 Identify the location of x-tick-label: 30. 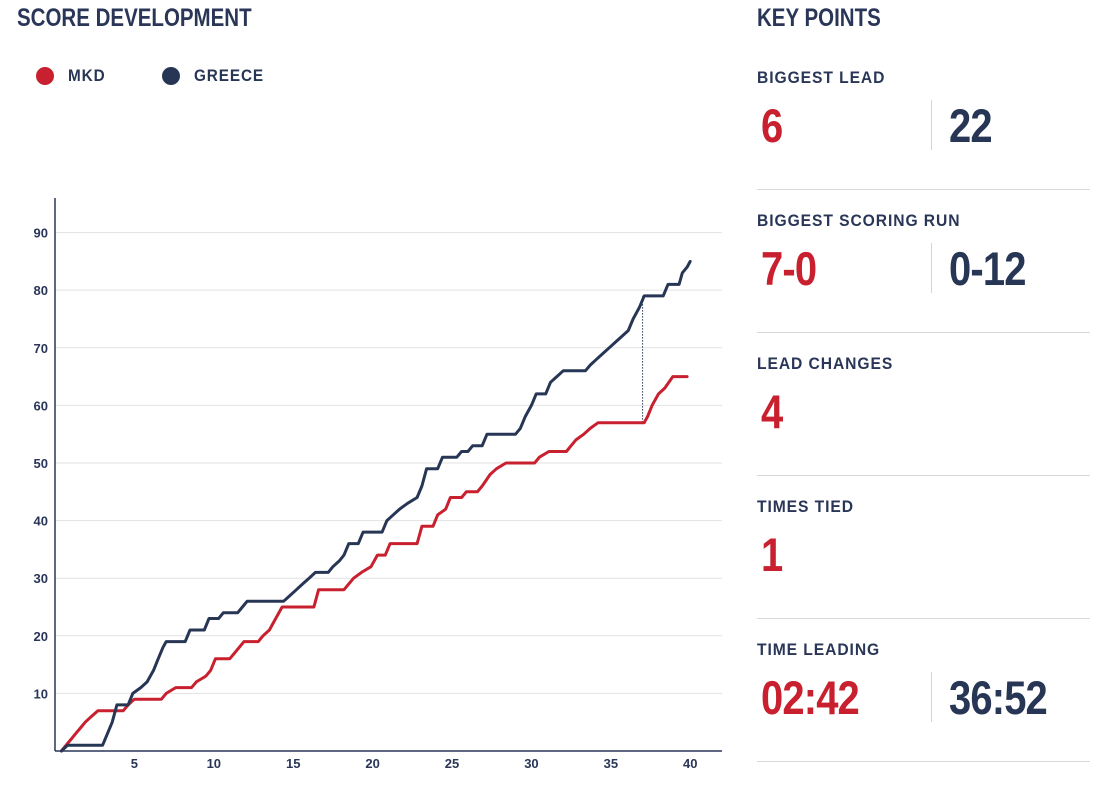
(531, 763).